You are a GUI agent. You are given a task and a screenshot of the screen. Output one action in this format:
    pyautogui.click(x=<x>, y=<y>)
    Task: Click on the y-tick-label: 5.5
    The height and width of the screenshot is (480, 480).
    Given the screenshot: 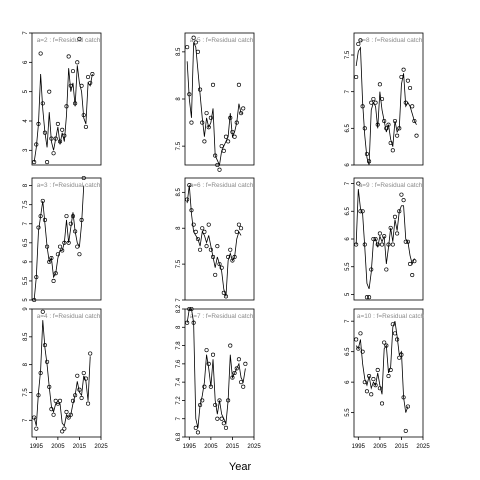 What is the action you would take?
    pyautogui.click(x=348, y=412)
    